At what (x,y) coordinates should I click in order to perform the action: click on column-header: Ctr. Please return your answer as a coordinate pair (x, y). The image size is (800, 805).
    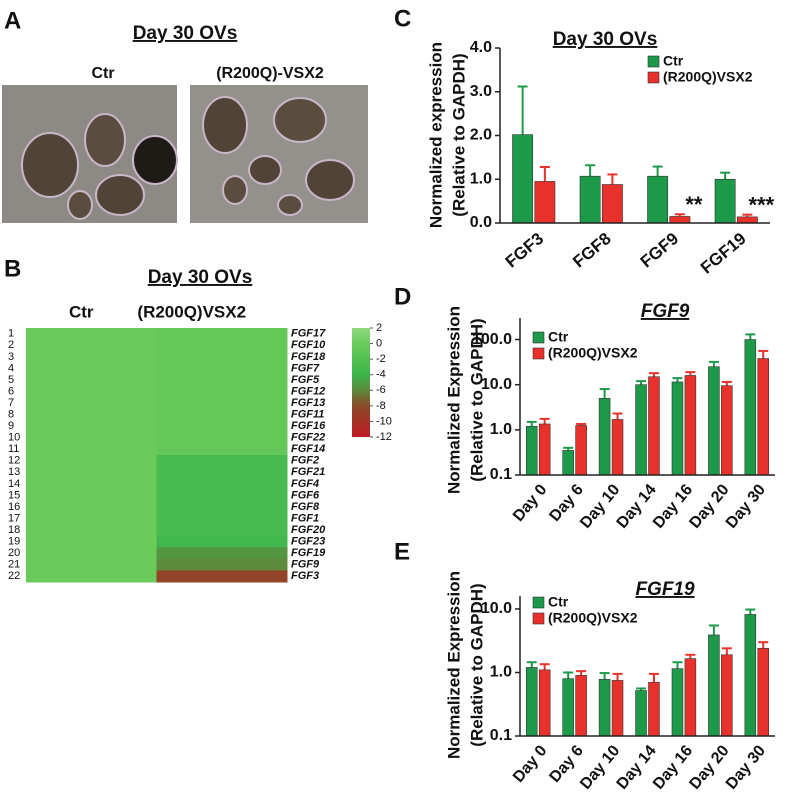
    Looking at the image, I should click on (81, 311).